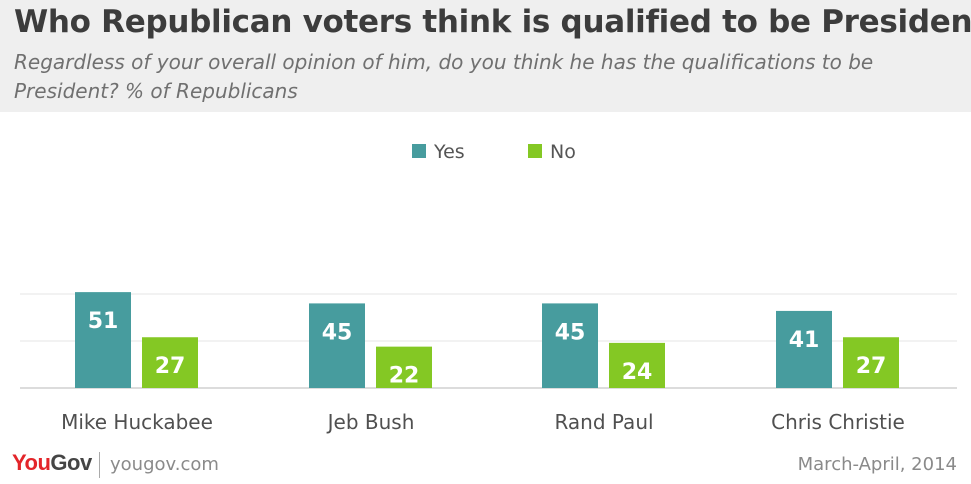 This screenshot has width=971, height=484. What do you see at coordinates (164, 464) in the screenshot?
I see `footer-url: yougov.com` at bounding box center [164, 464].